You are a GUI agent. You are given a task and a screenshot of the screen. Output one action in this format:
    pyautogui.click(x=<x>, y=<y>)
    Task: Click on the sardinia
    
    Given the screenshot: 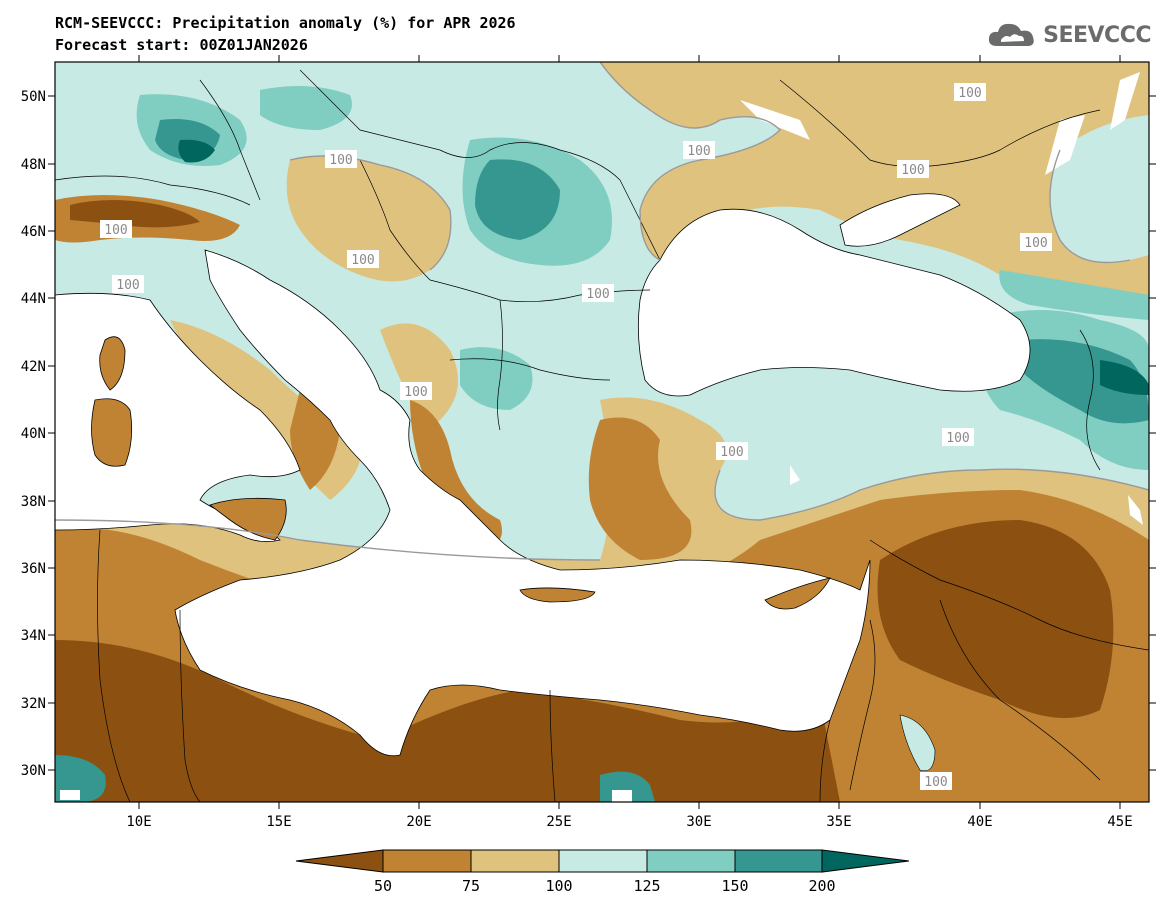 What is the action you would take?
    pyautogui.click(x=112, y=432)
    